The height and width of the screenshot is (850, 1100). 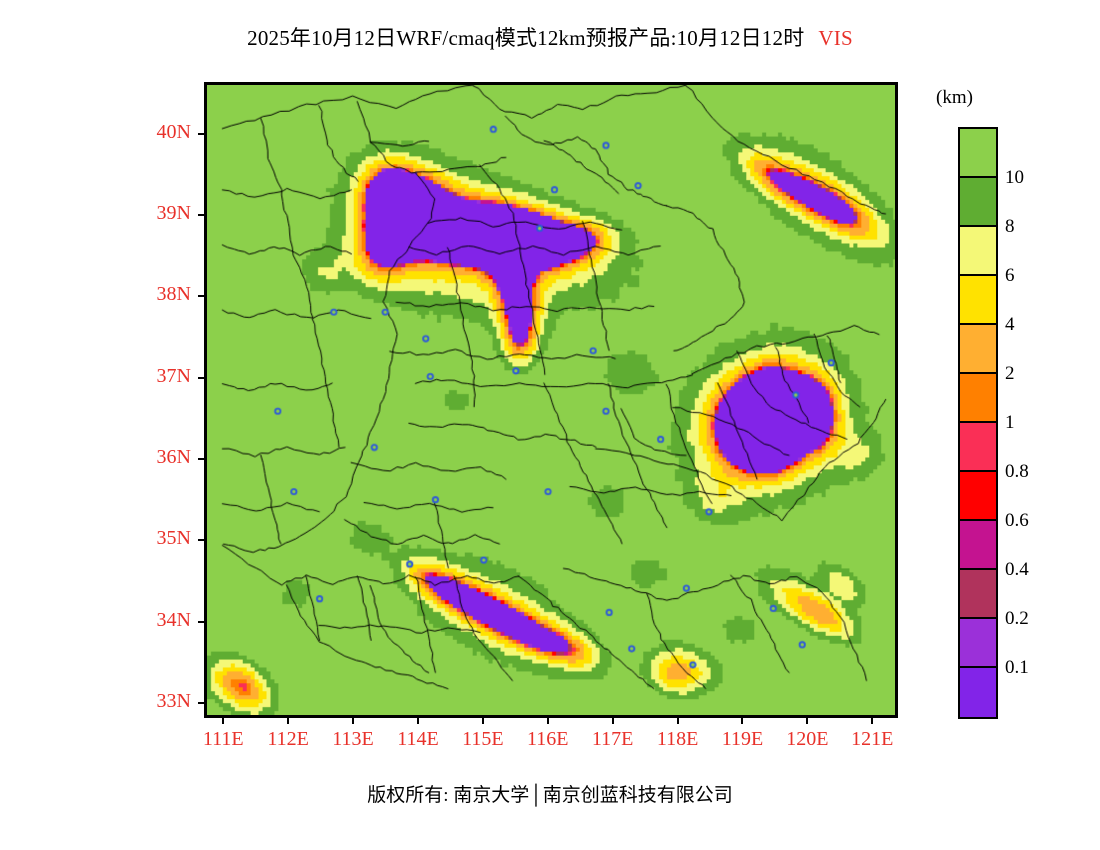 I want to click on x-axis-label: 115E, so click(x=483, y=739).